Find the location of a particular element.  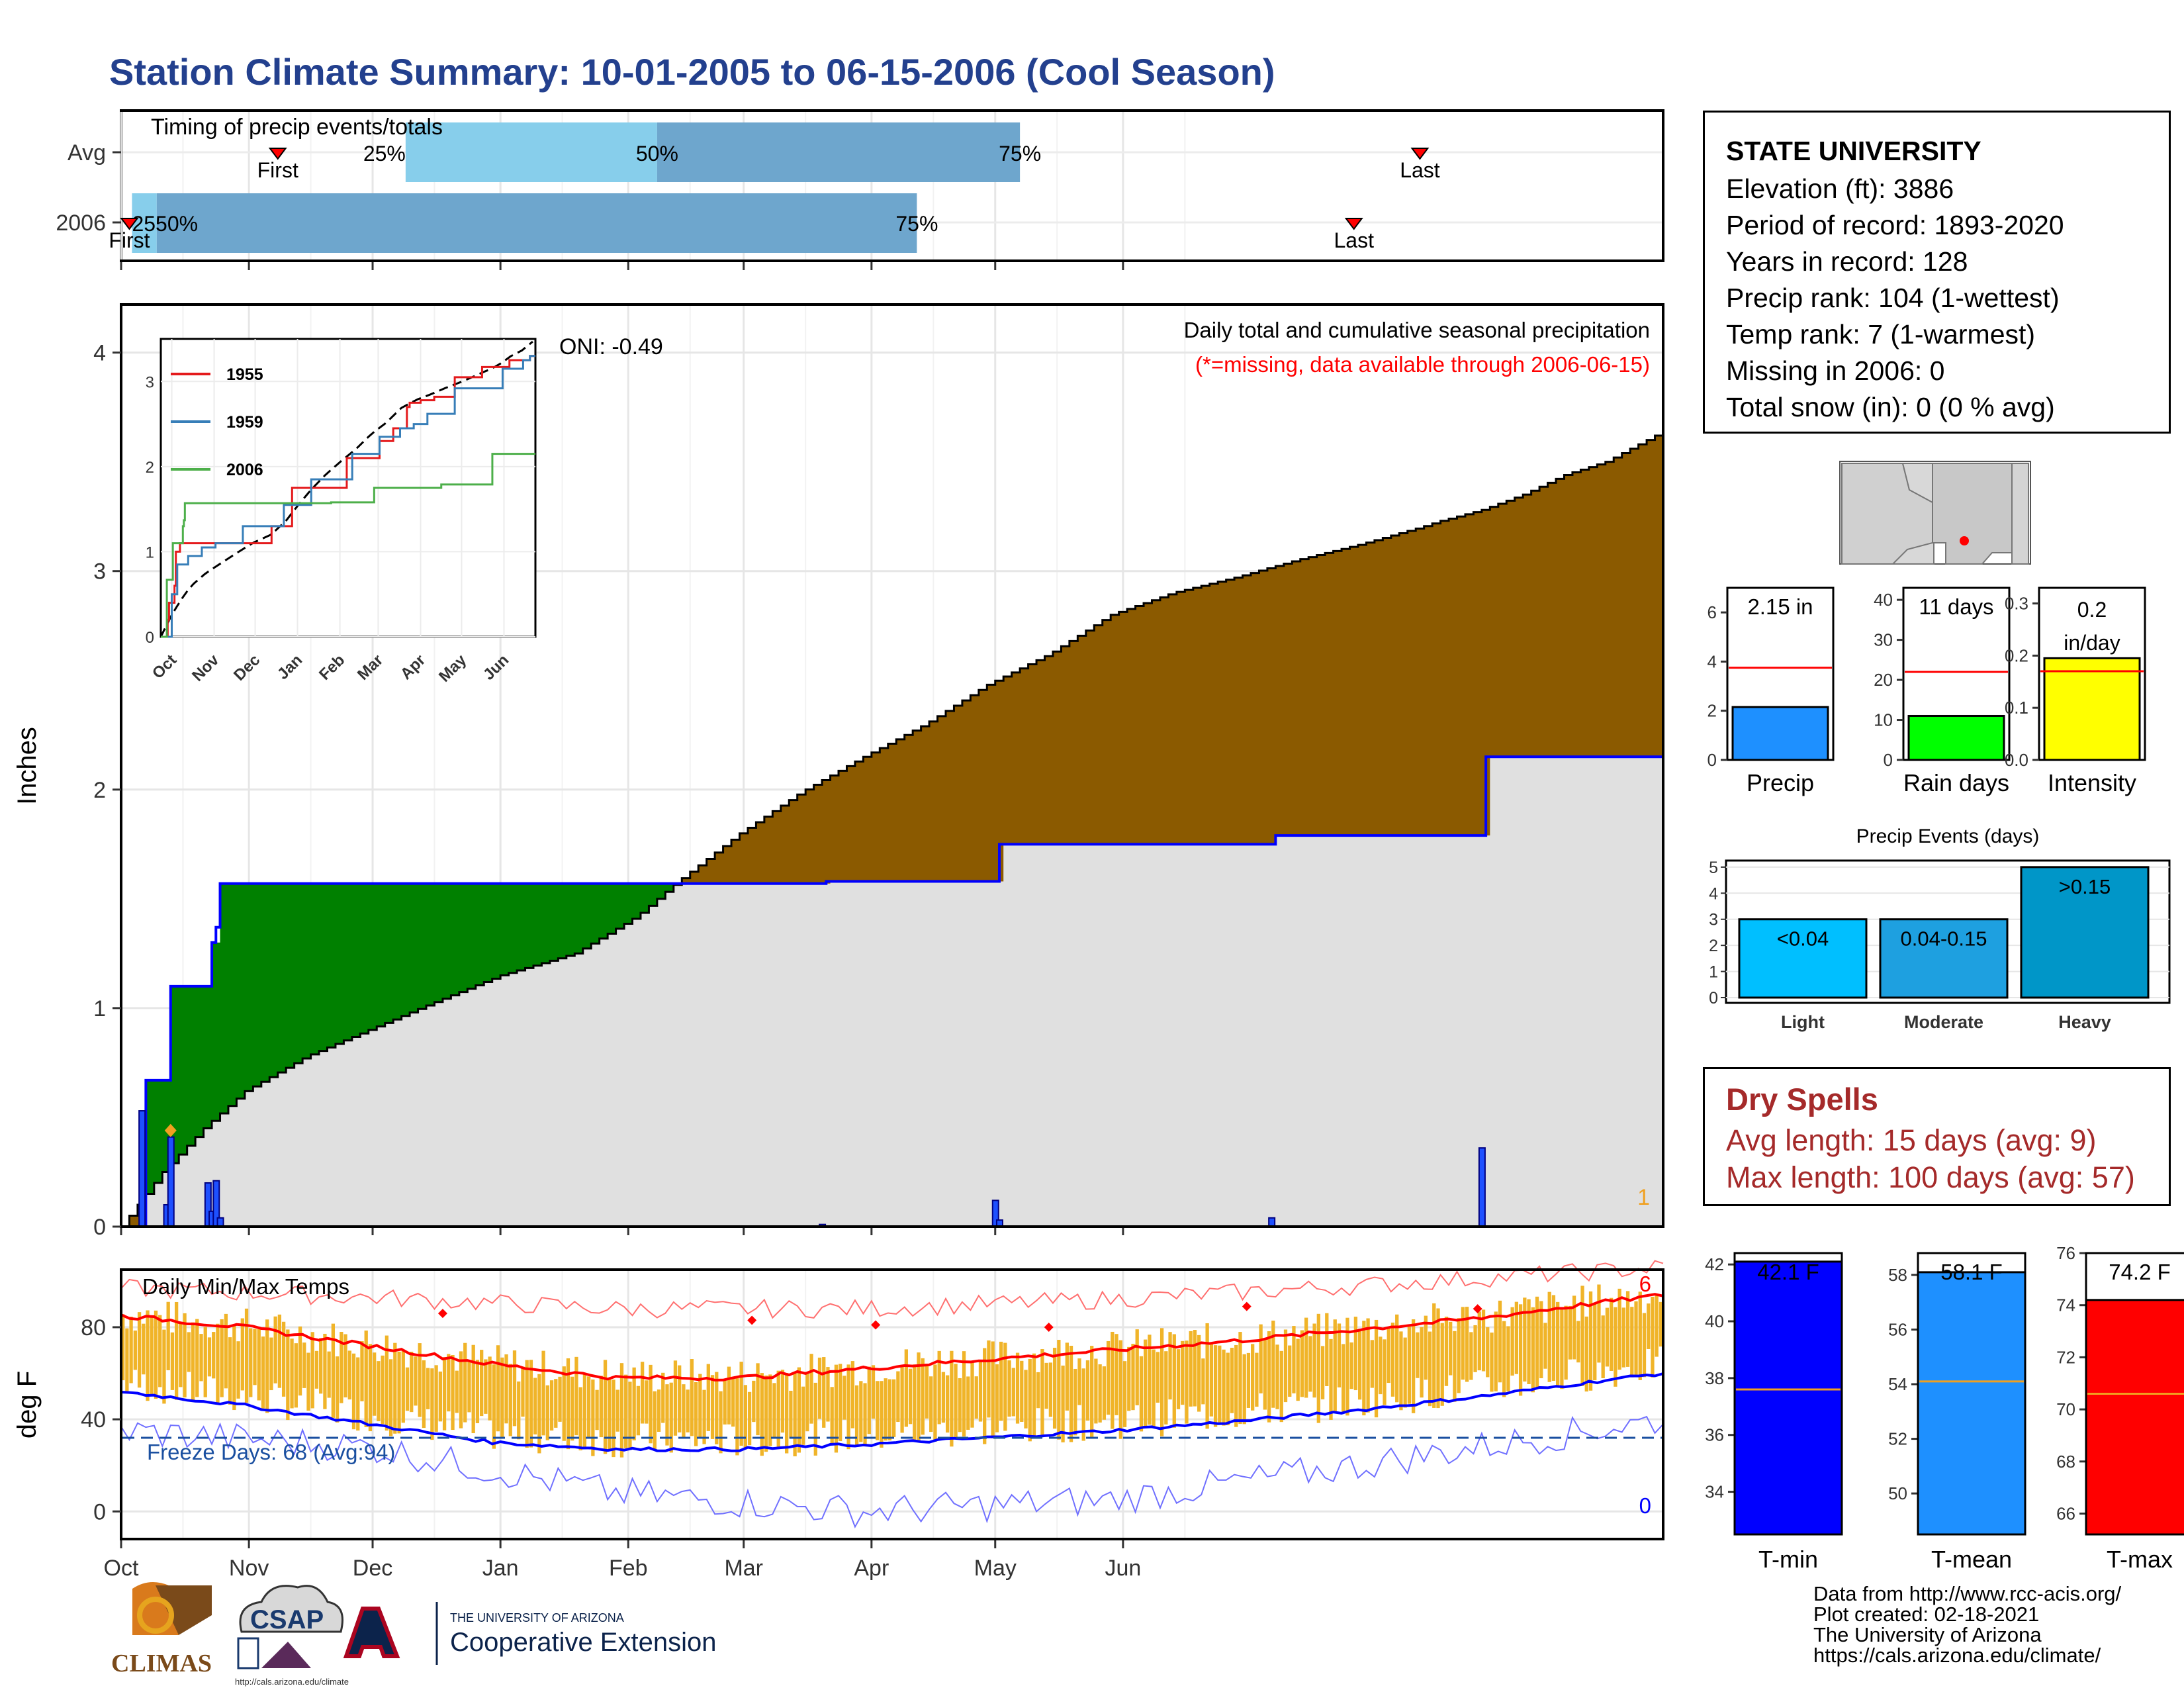

csap-logo: CSAP http://cals.arizona.edu/climate is located at coordinates (292, 1636).